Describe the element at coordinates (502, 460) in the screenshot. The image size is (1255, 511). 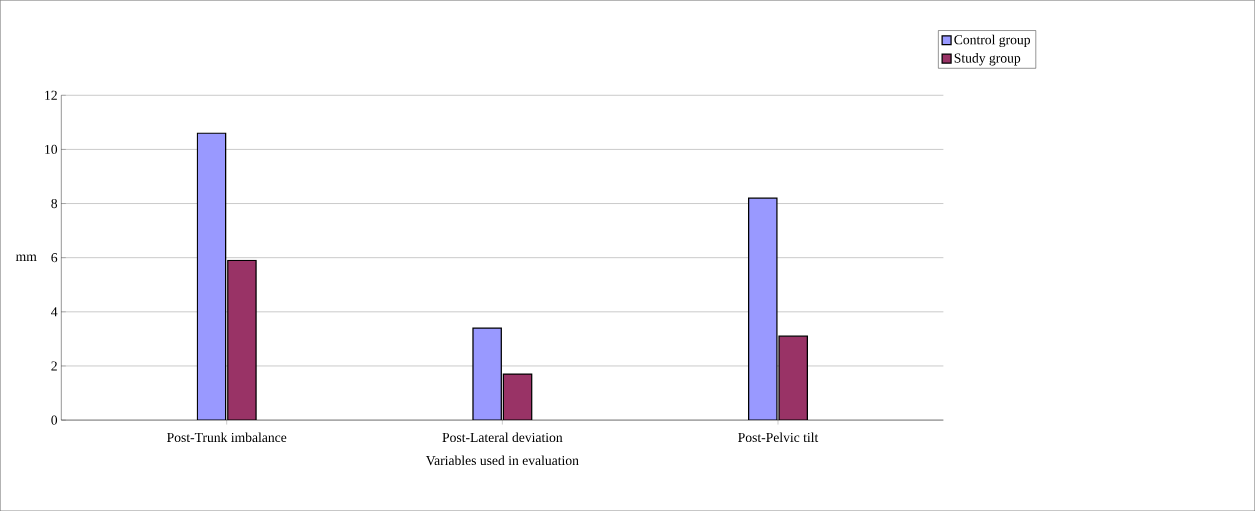
I see `x-axis-title: Variables used in evaluation` at that location.